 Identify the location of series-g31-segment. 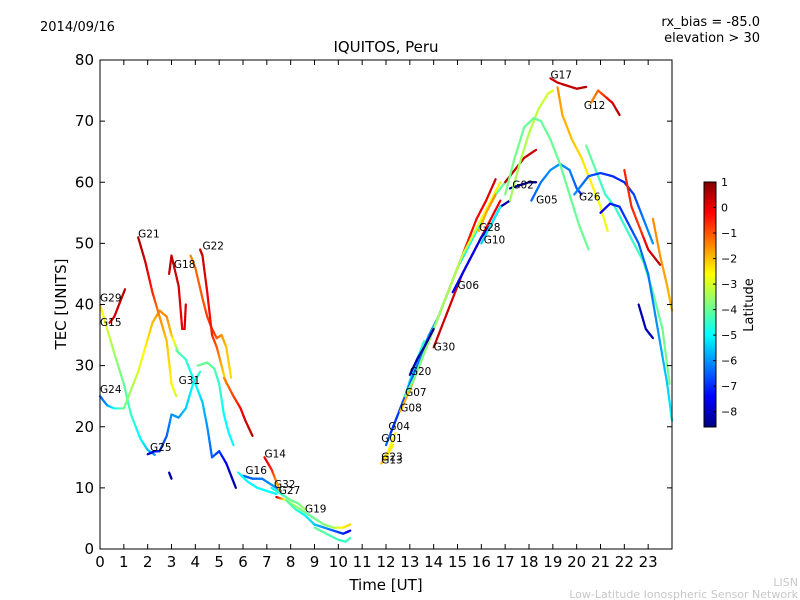
(235, 487).